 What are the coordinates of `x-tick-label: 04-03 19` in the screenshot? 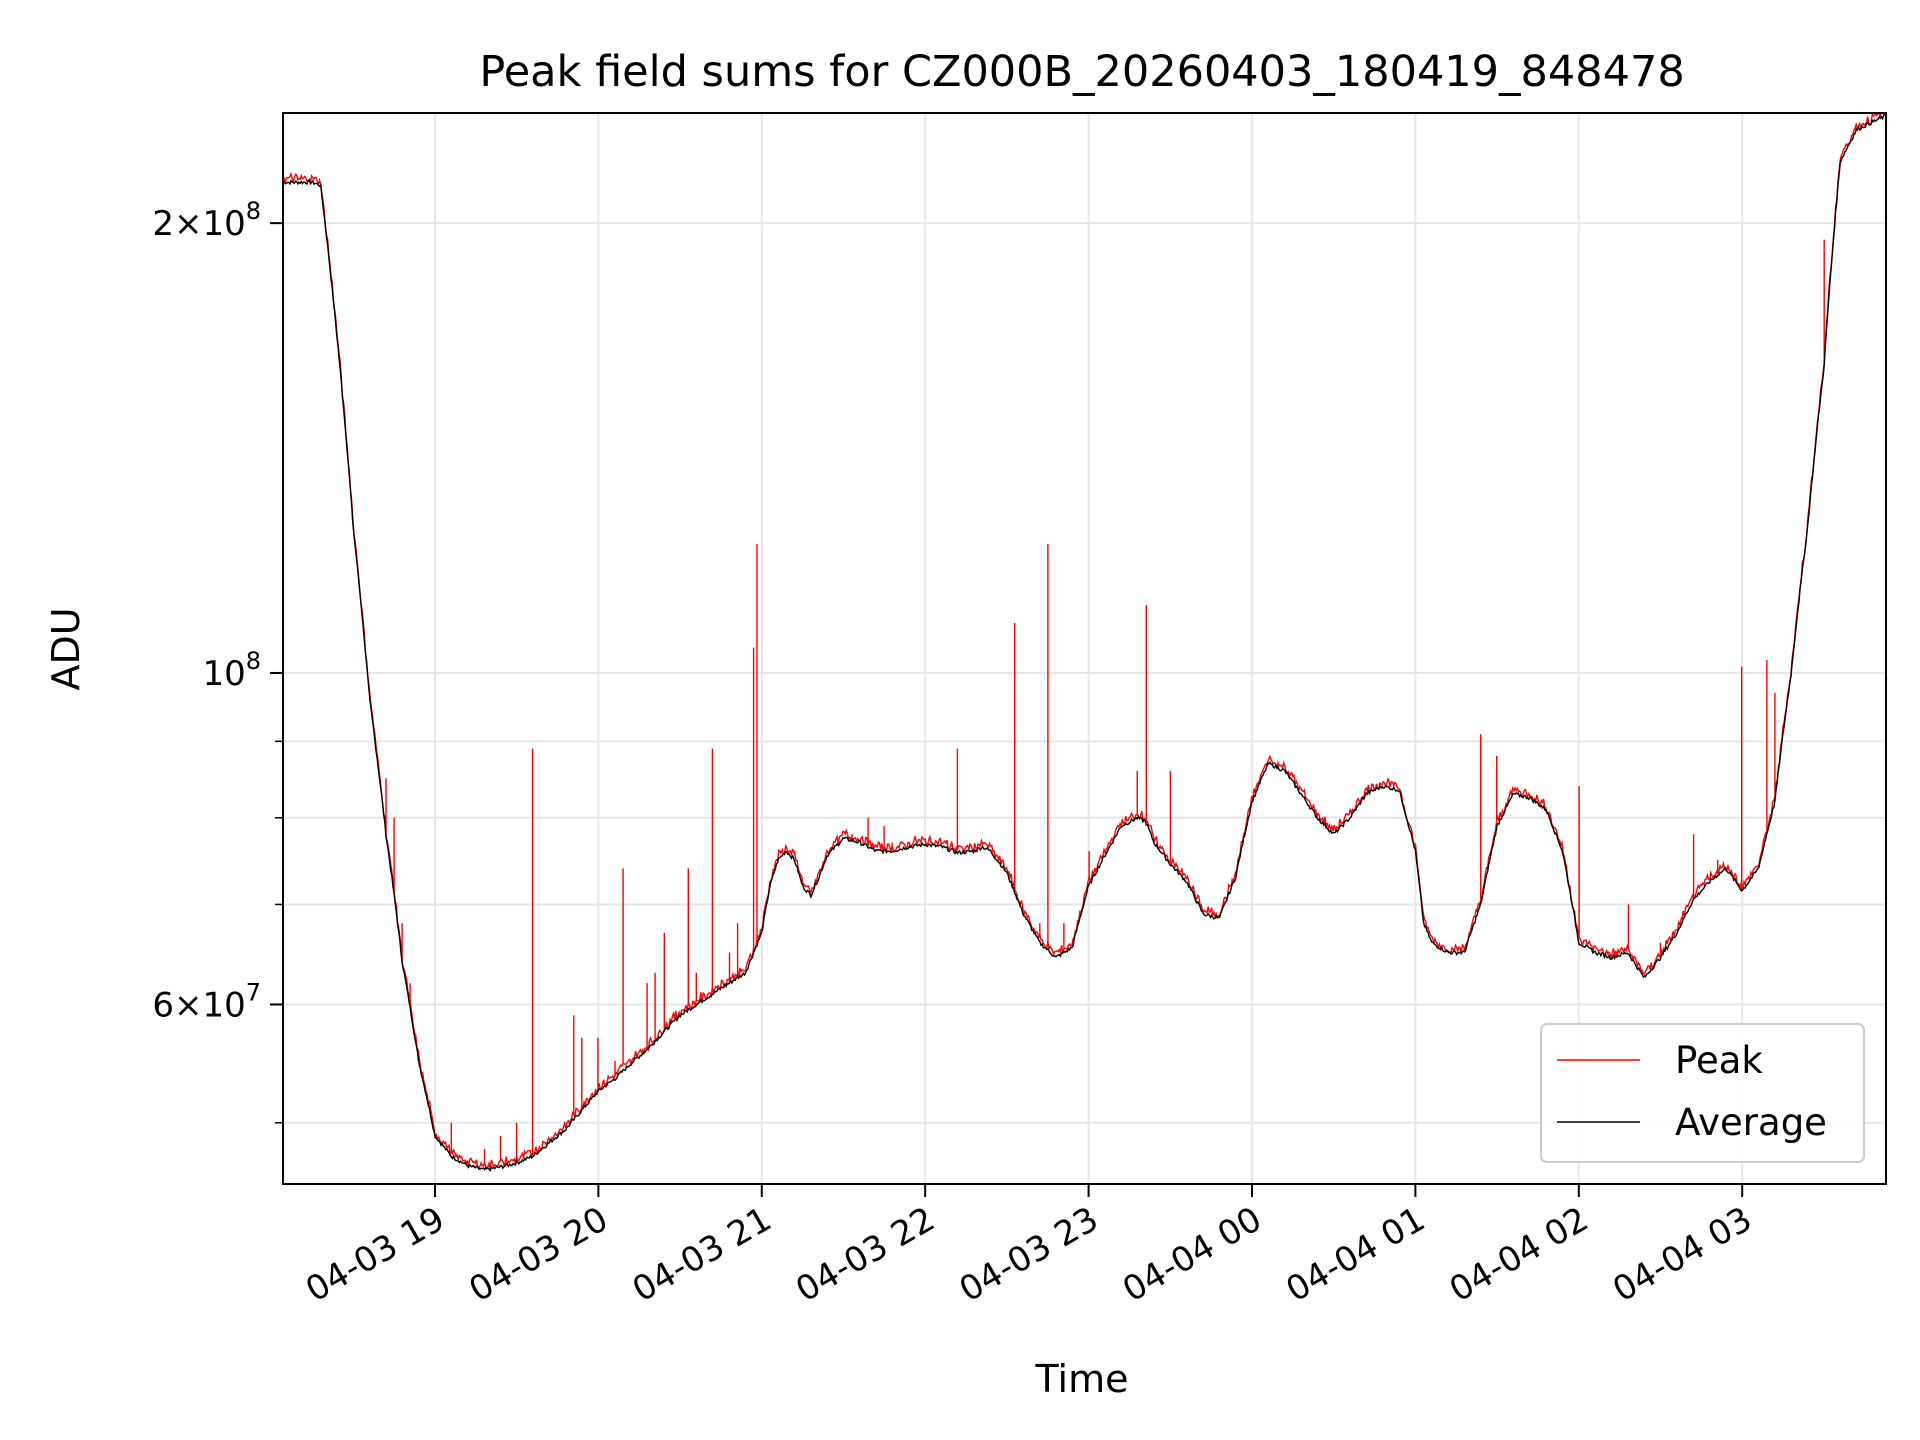 It's located at (375, 1254).